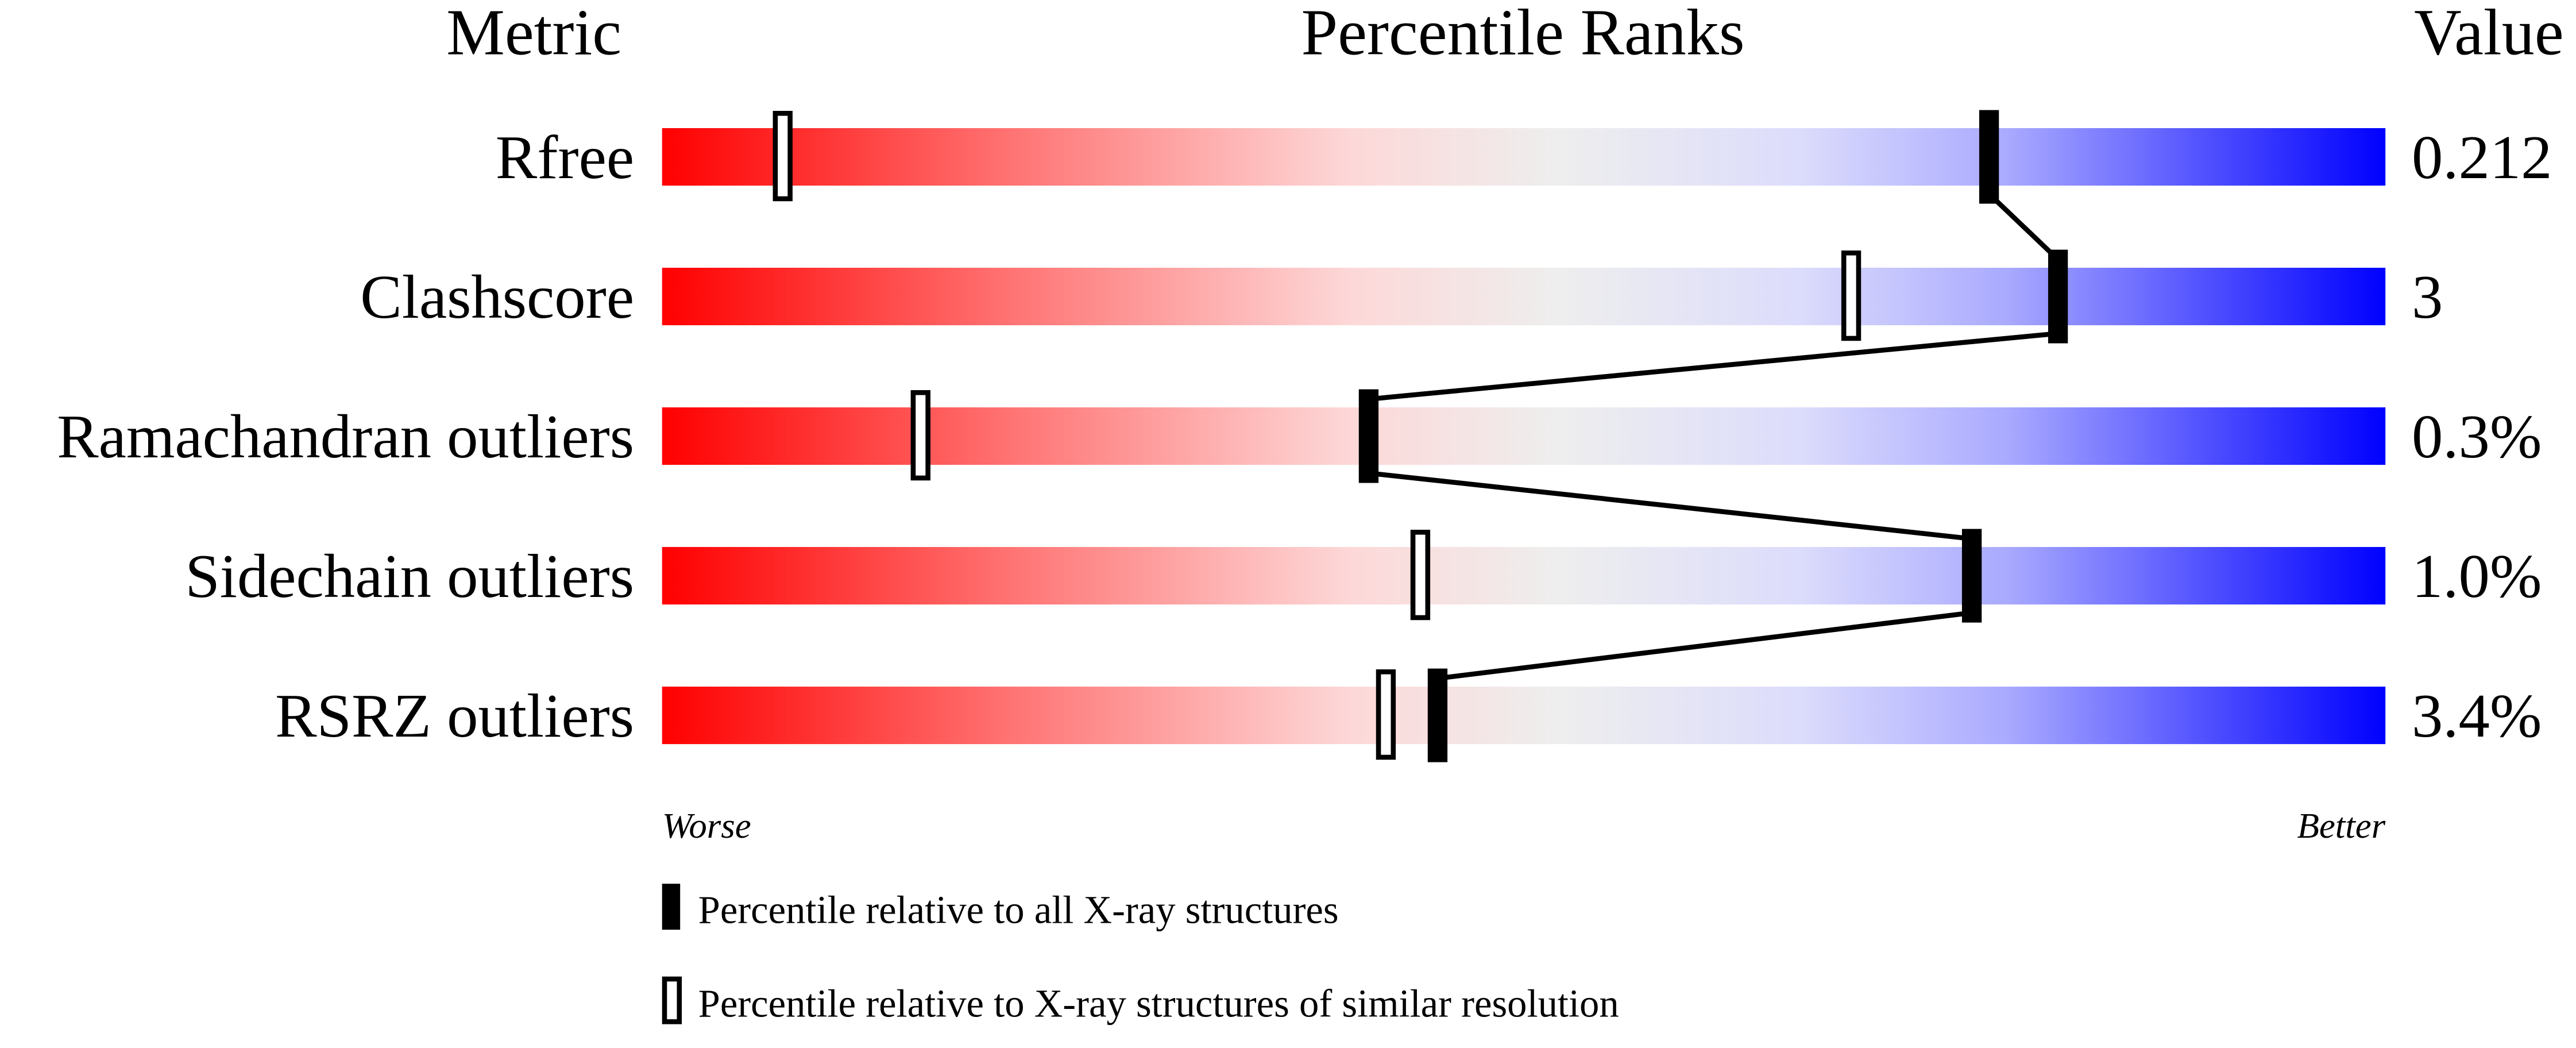 The height and width of the screenshot is (1048, 2576). What do you see at coordinates (706, 826) in the screenshot?
I see `worse-label: Worse` at bounding box center [706, 826].